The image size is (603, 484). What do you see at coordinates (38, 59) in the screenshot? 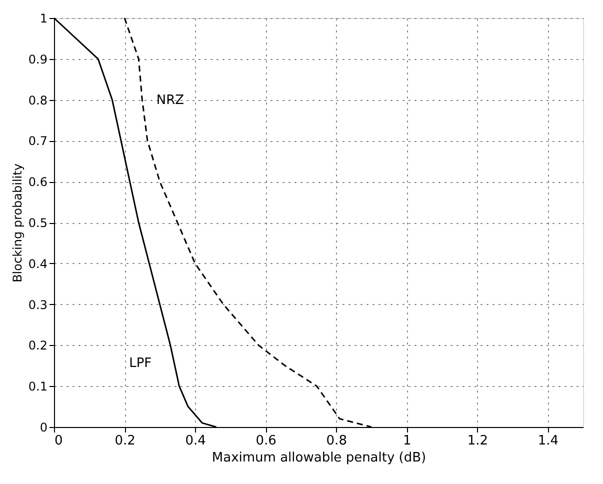
I see `y-tick-label: 0.9` at bounding box center [38, 59].